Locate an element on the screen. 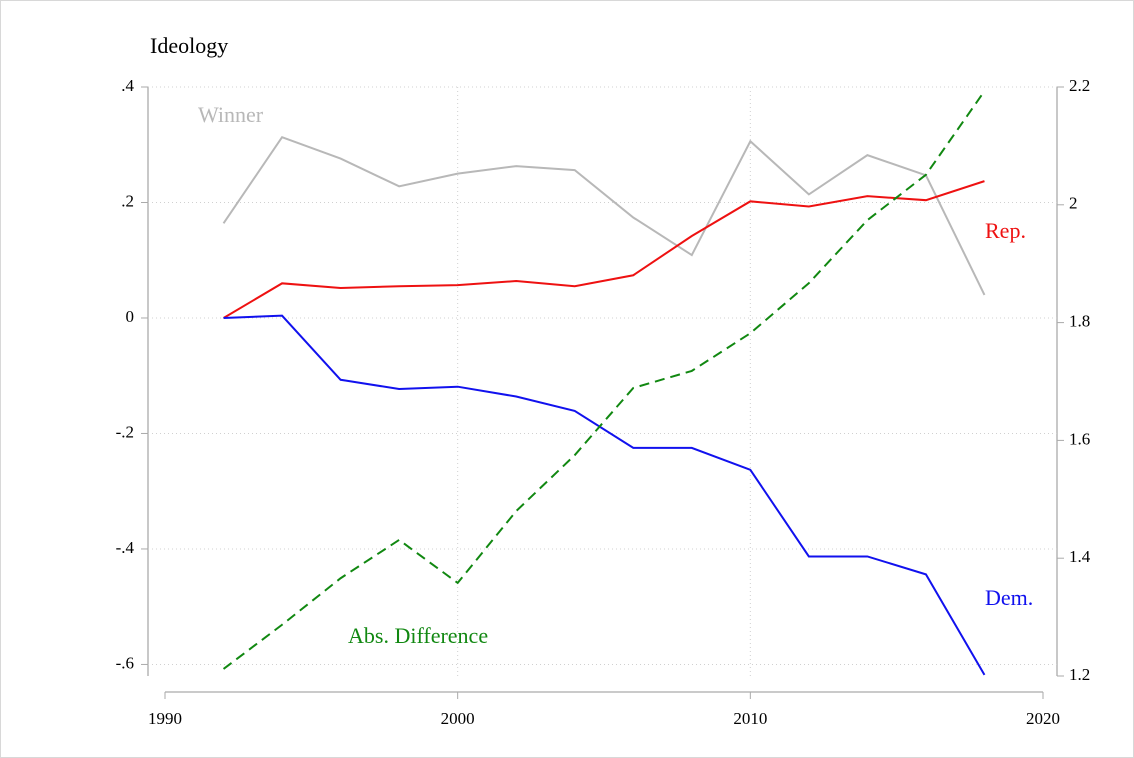 This screenshot has width=1134, height=758. y2-tick-label: 1.2 is located at coordinates (1079, 674).